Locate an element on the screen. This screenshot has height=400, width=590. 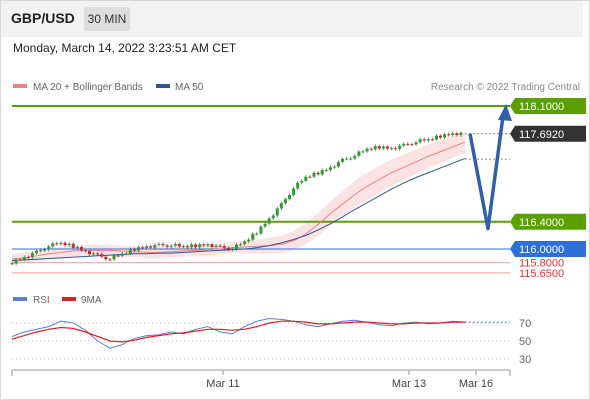
rsi-tick-0: 70 is located at coordinates (525, 324).